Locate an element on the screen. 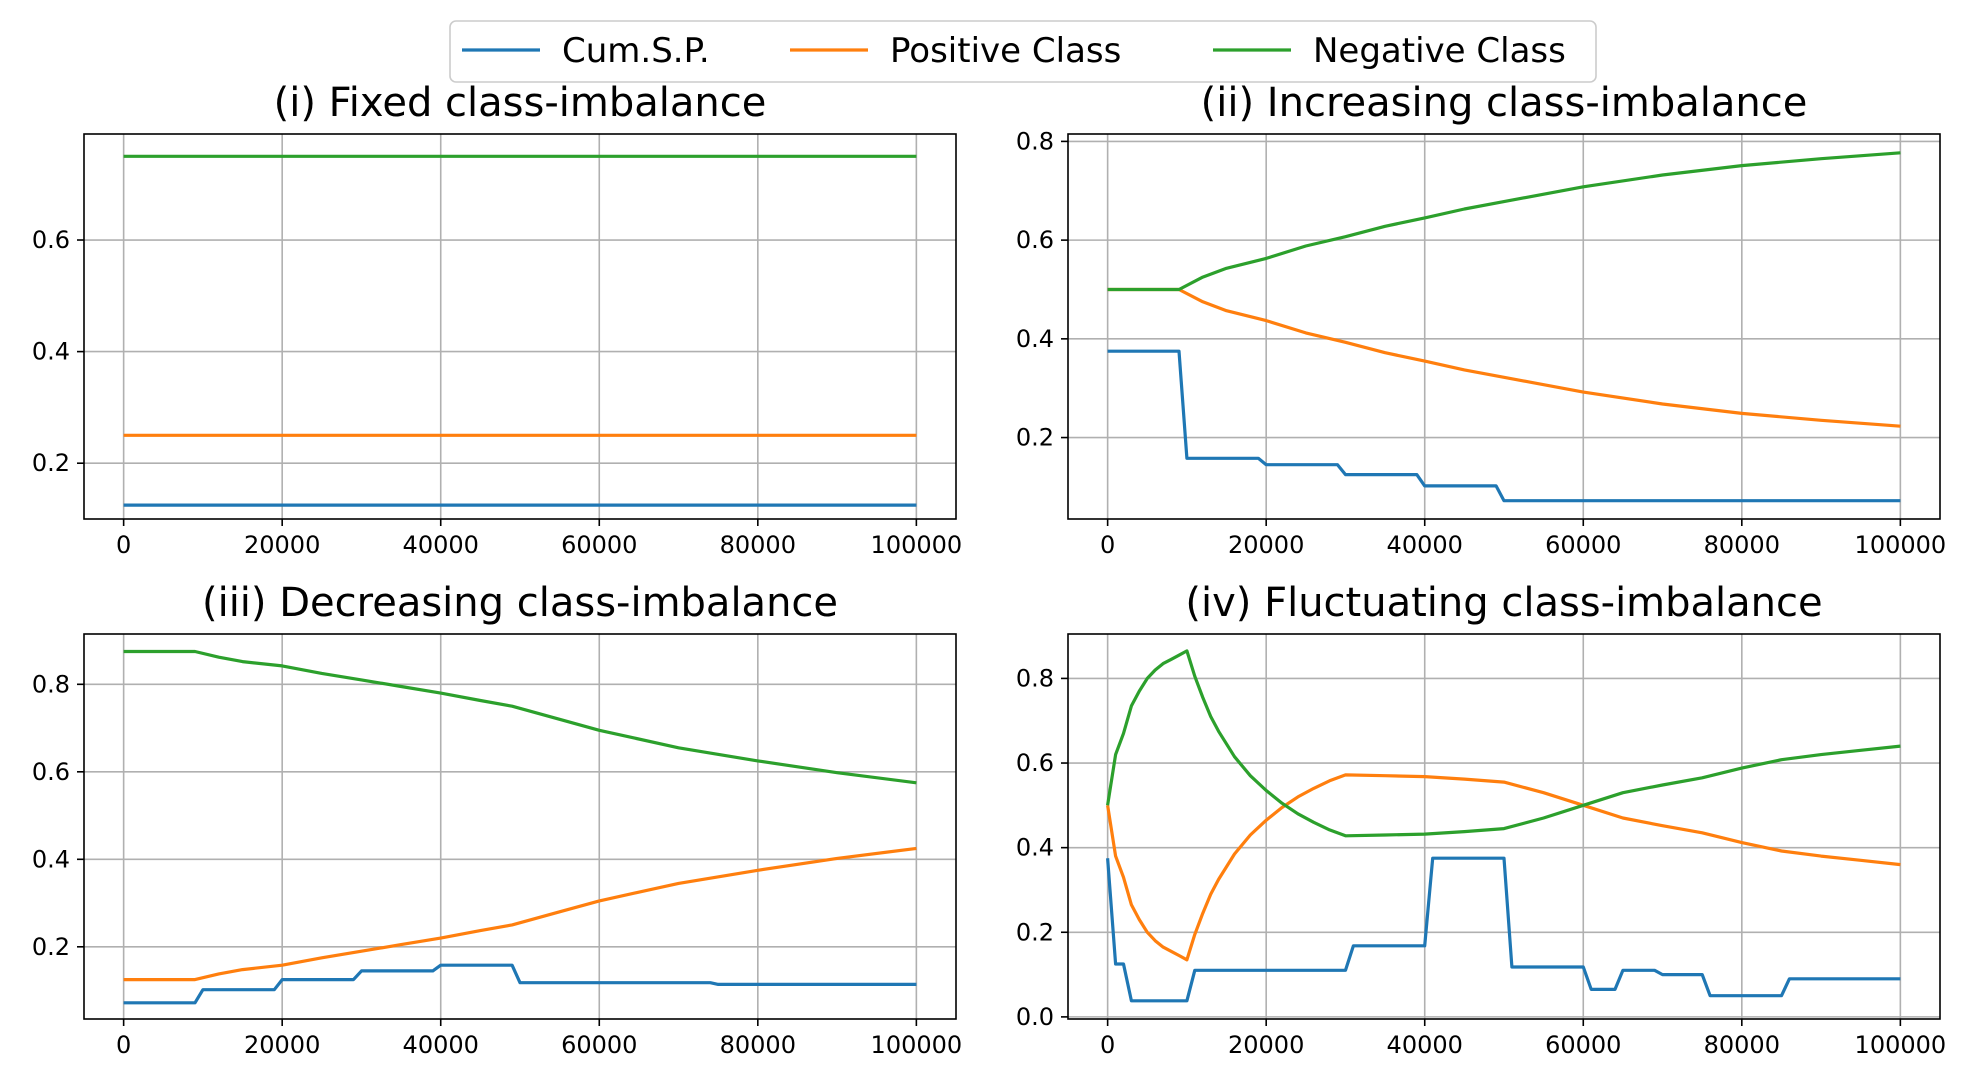 The image size is (1971, 1085). legend-entry: Negative Class is located at coordinates (1389, 51).